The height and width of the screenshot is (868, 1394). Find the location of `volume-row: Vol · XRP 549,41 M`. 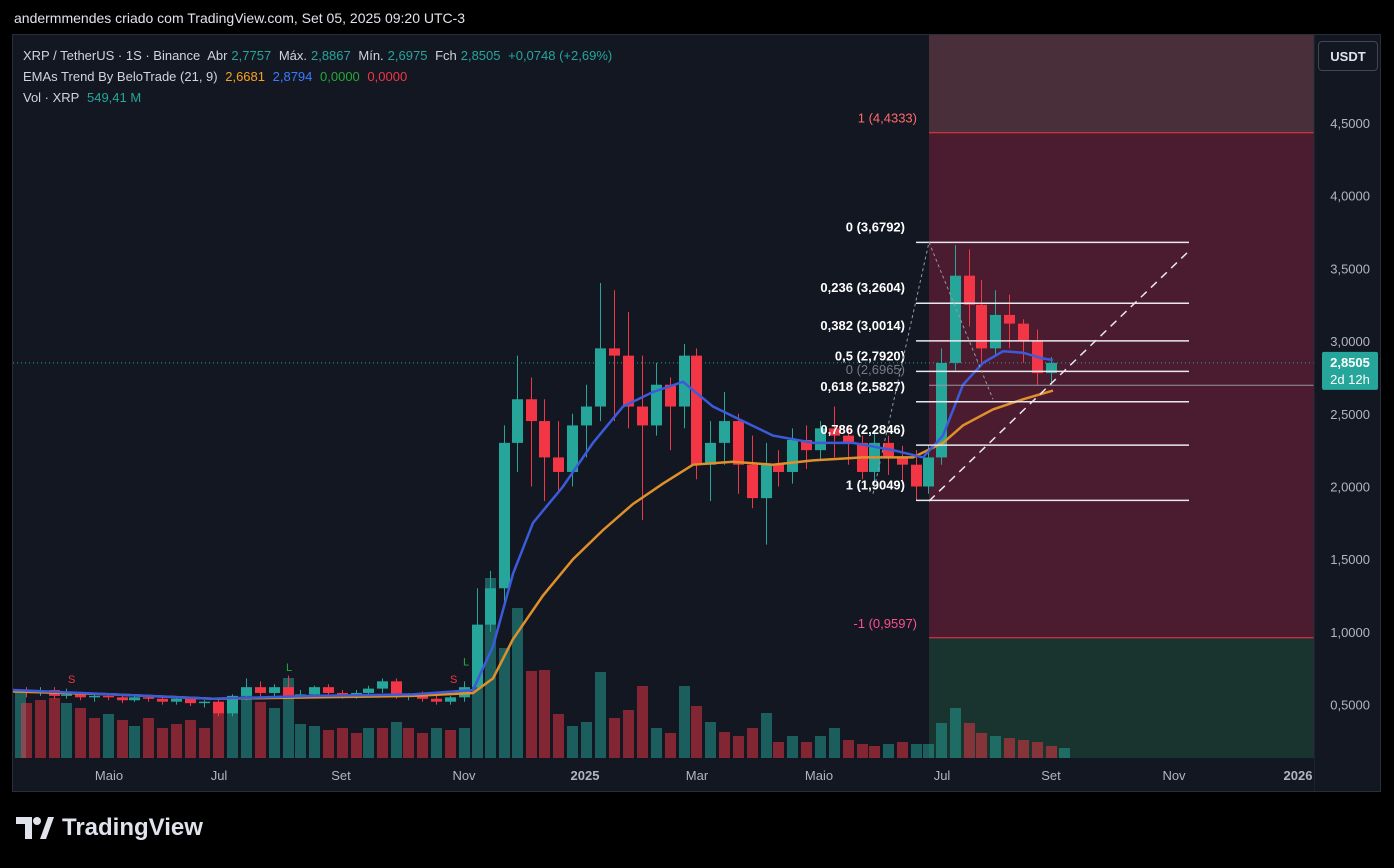

volume-row: Vol · XRP 549,41 M is located at coordinates (319, 97).